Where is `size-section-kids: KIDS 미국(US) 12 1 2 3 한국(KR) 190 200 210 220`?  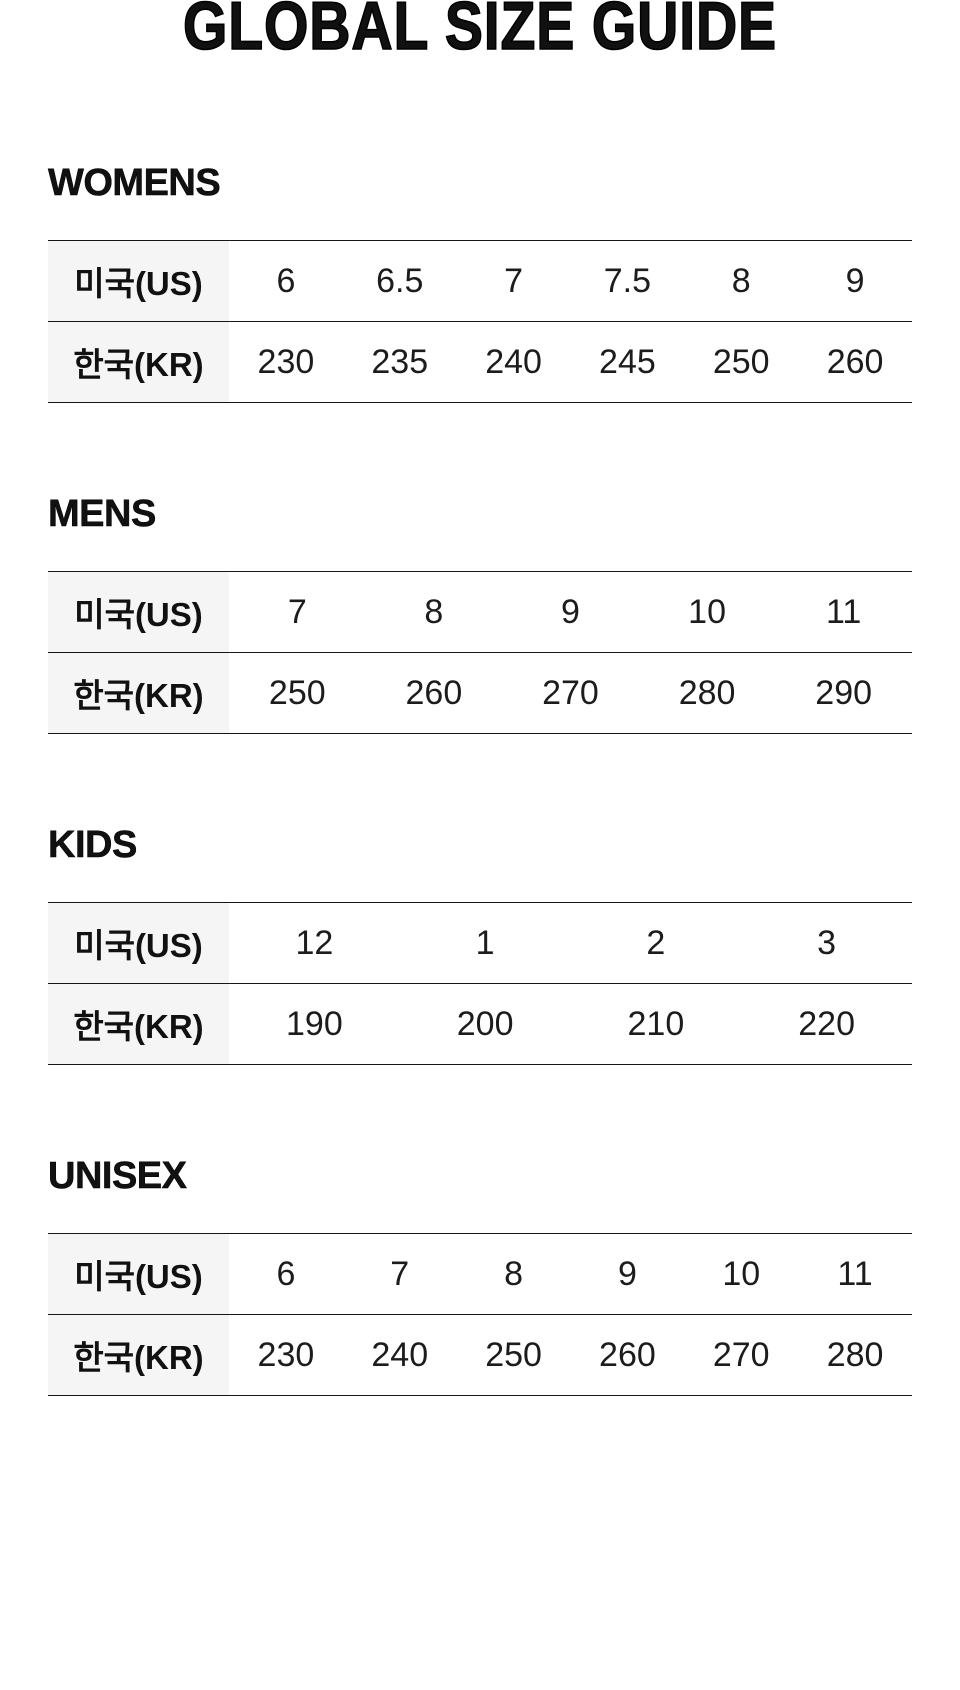 size-section-kids: KIDS 미국(US) 12 1 2 3 한국(KR) 190 200 210 220 is located at coordinates (480, 945).